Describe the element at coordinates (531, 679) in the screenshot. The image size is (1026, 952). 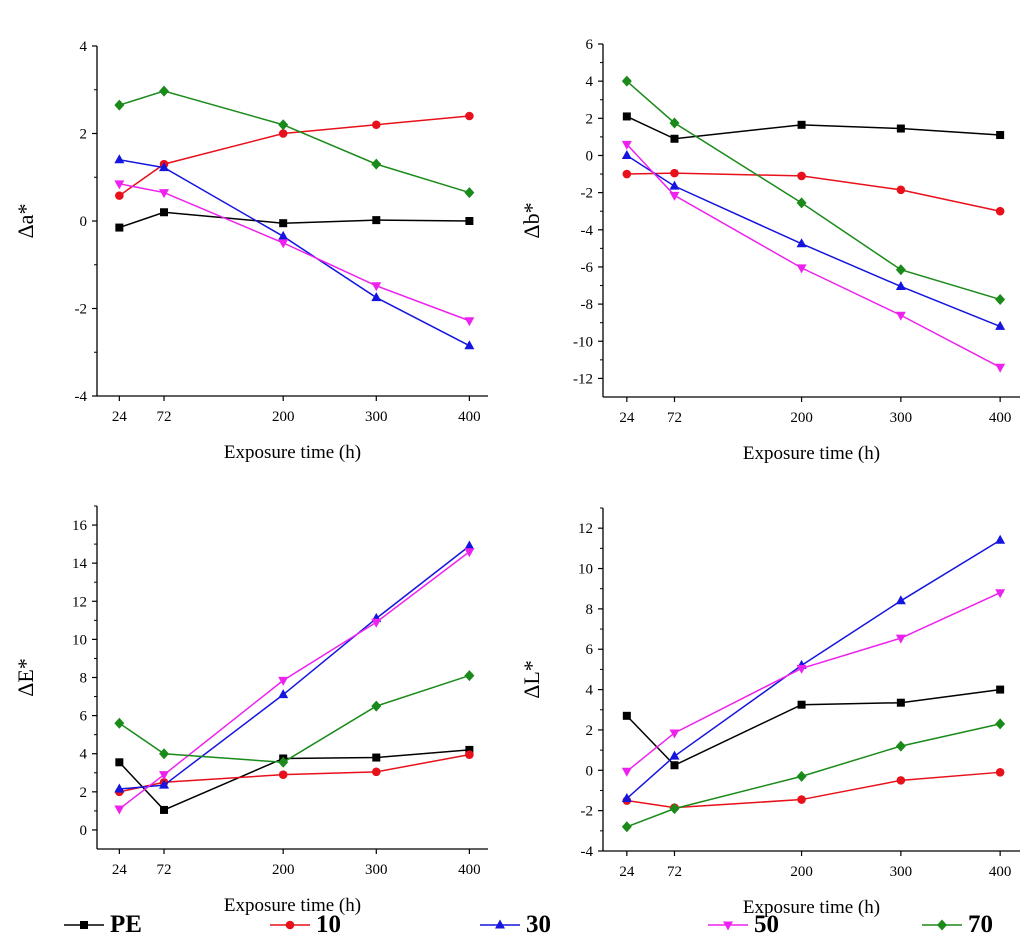
I see `y-axis-title: ΔL*` at that location.